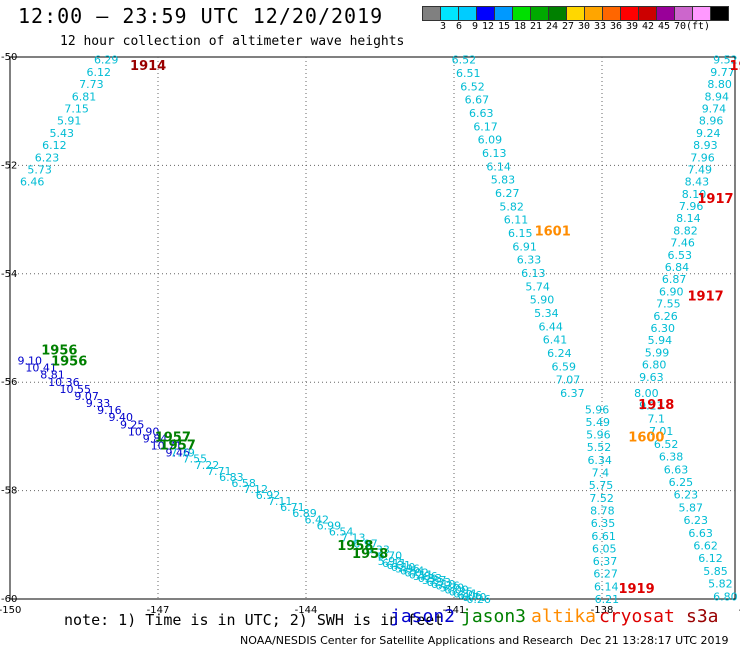 The width and height of the screenshot is (740, 650). What do you see at coordinates (656, 405) in the screenshot?
I see `pass-label: 1918` at bounding box center [656, 405].